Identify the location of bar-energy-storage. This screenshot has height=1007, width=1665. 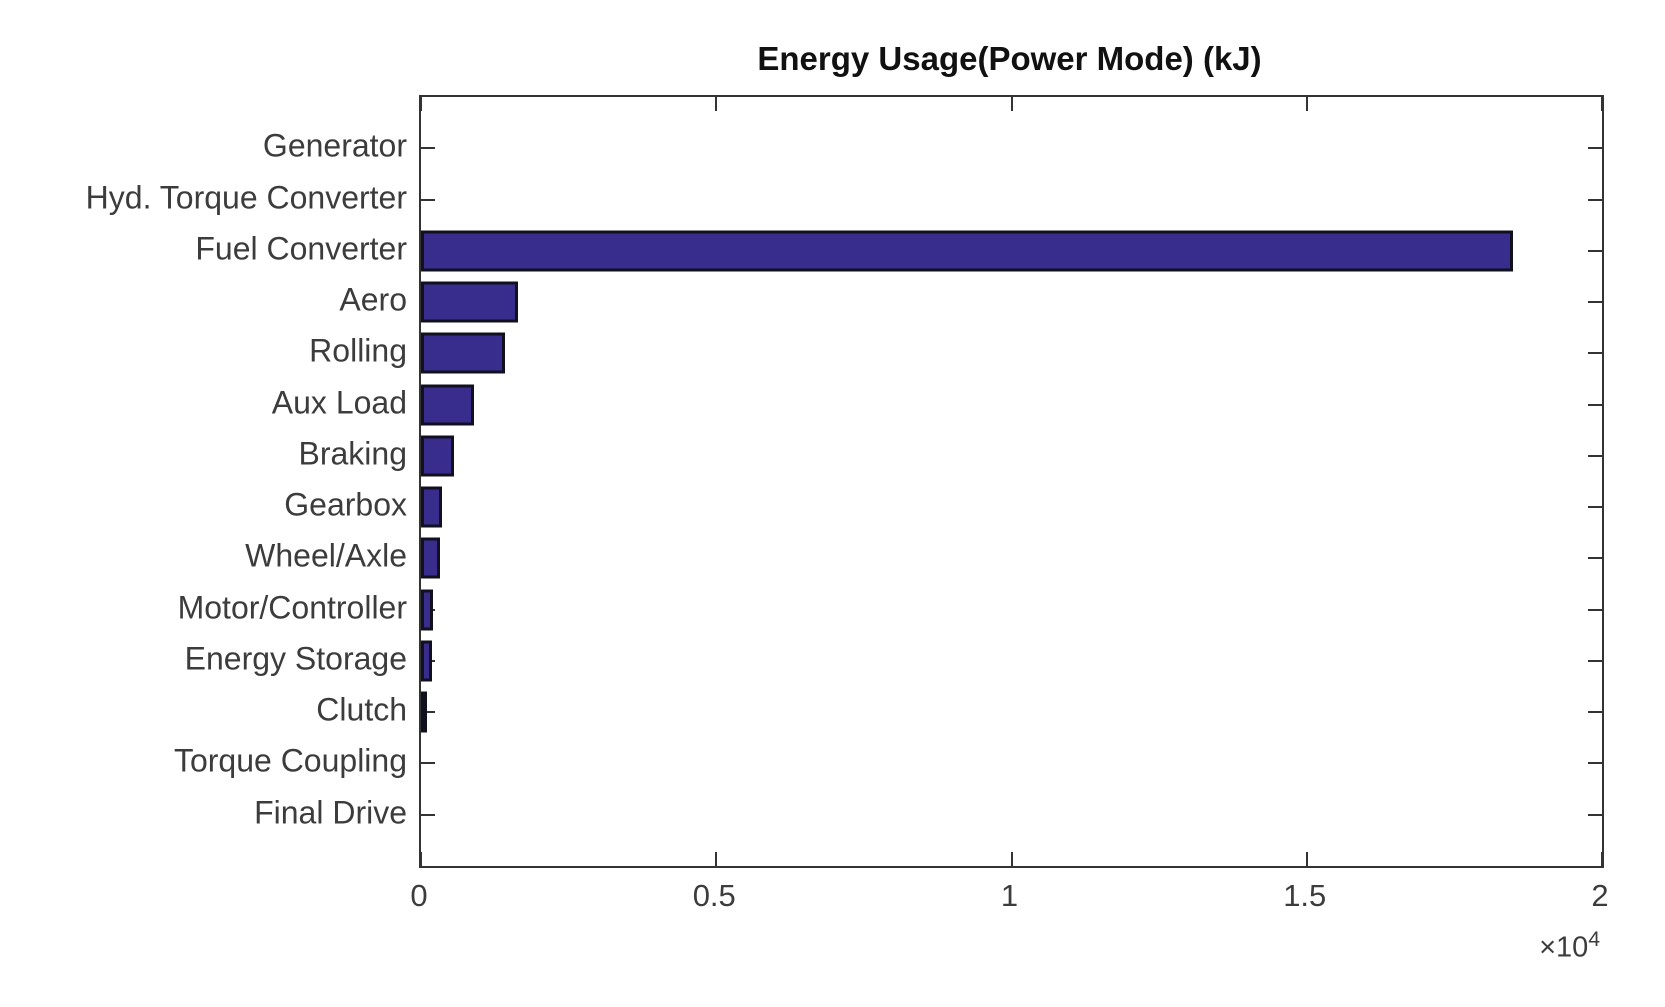
(427, 661).